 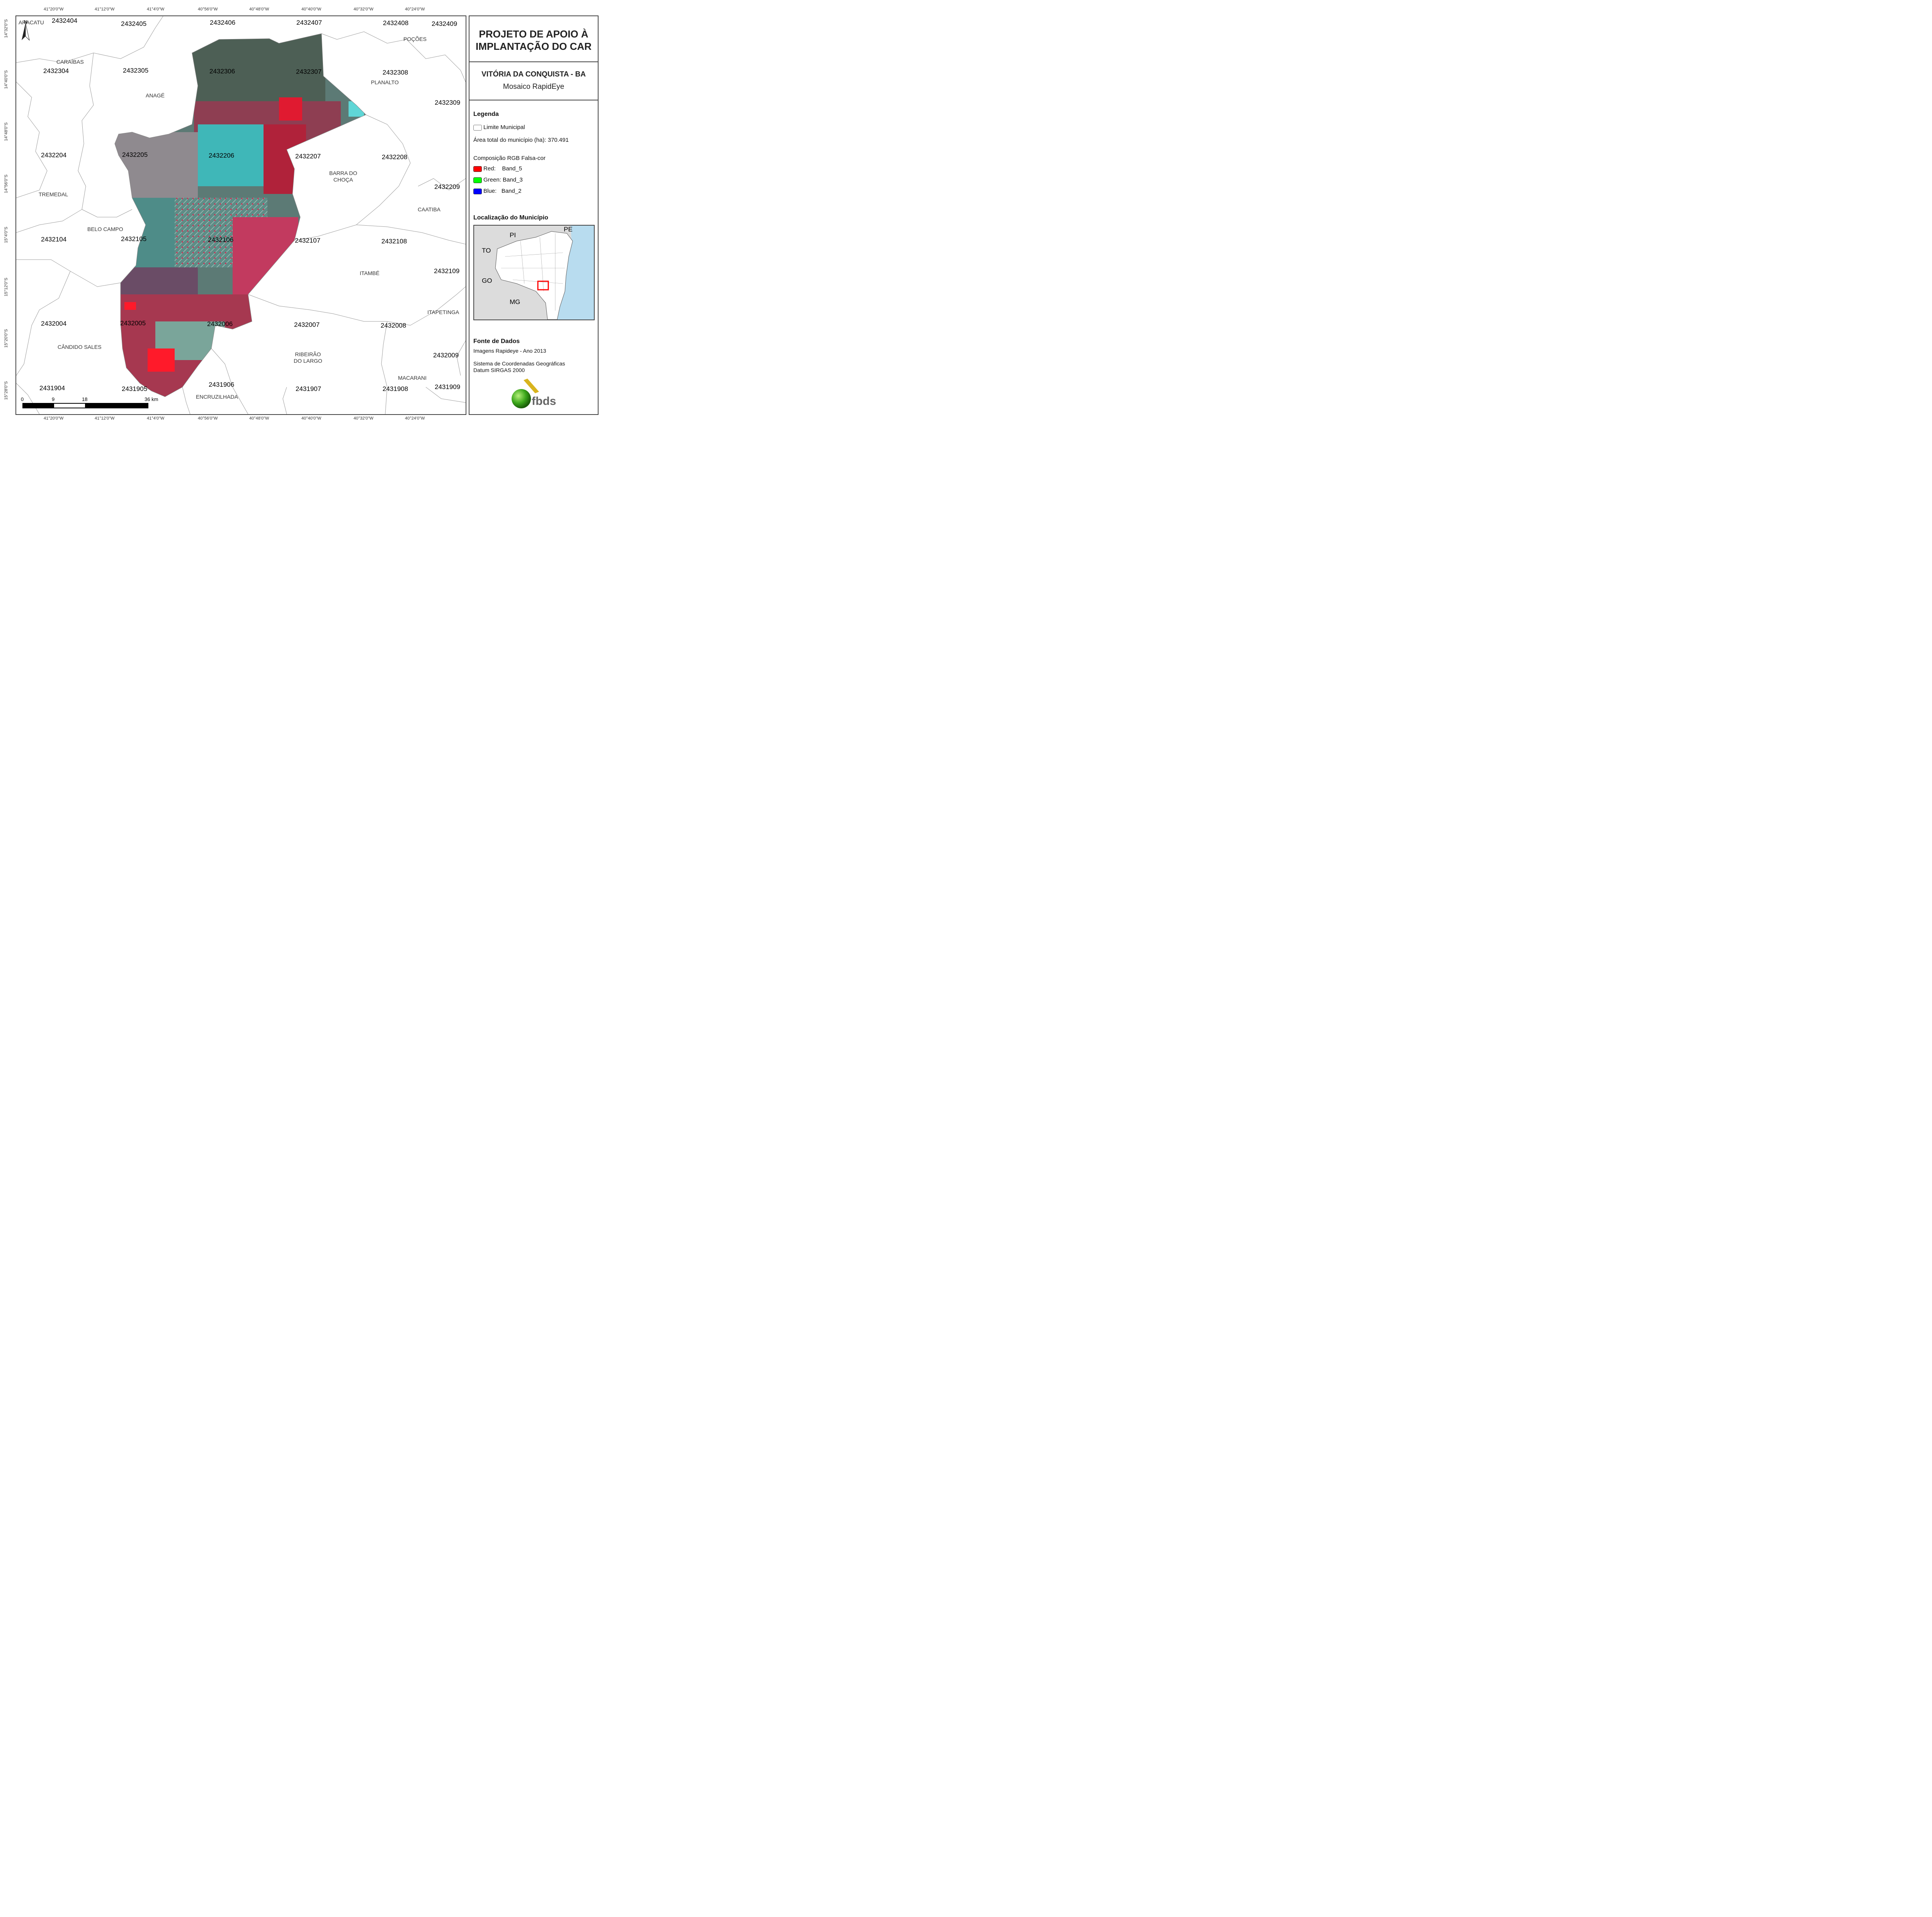 I want to click on grid-code: 2432009, so click(x=446, y=355).